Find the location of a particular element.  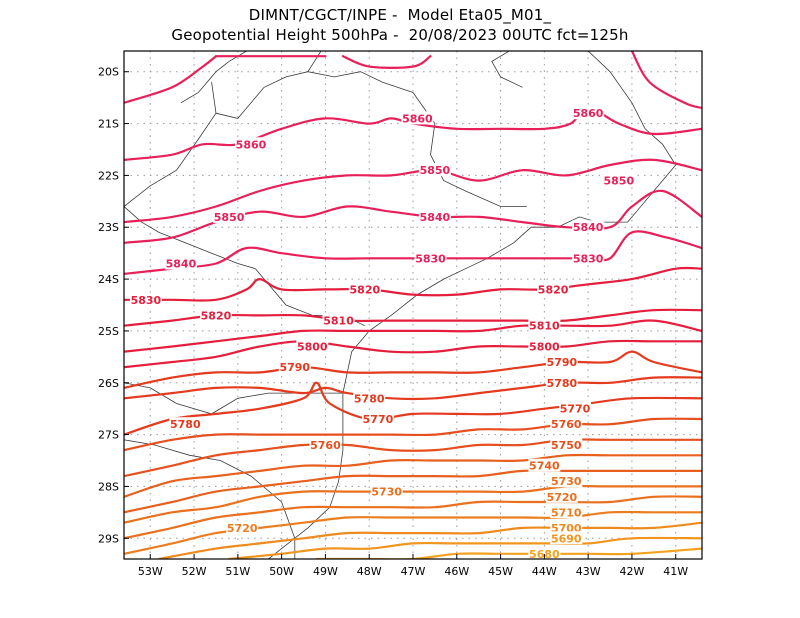

lon-tick-label: 44W is located at coordinates (544, 571).